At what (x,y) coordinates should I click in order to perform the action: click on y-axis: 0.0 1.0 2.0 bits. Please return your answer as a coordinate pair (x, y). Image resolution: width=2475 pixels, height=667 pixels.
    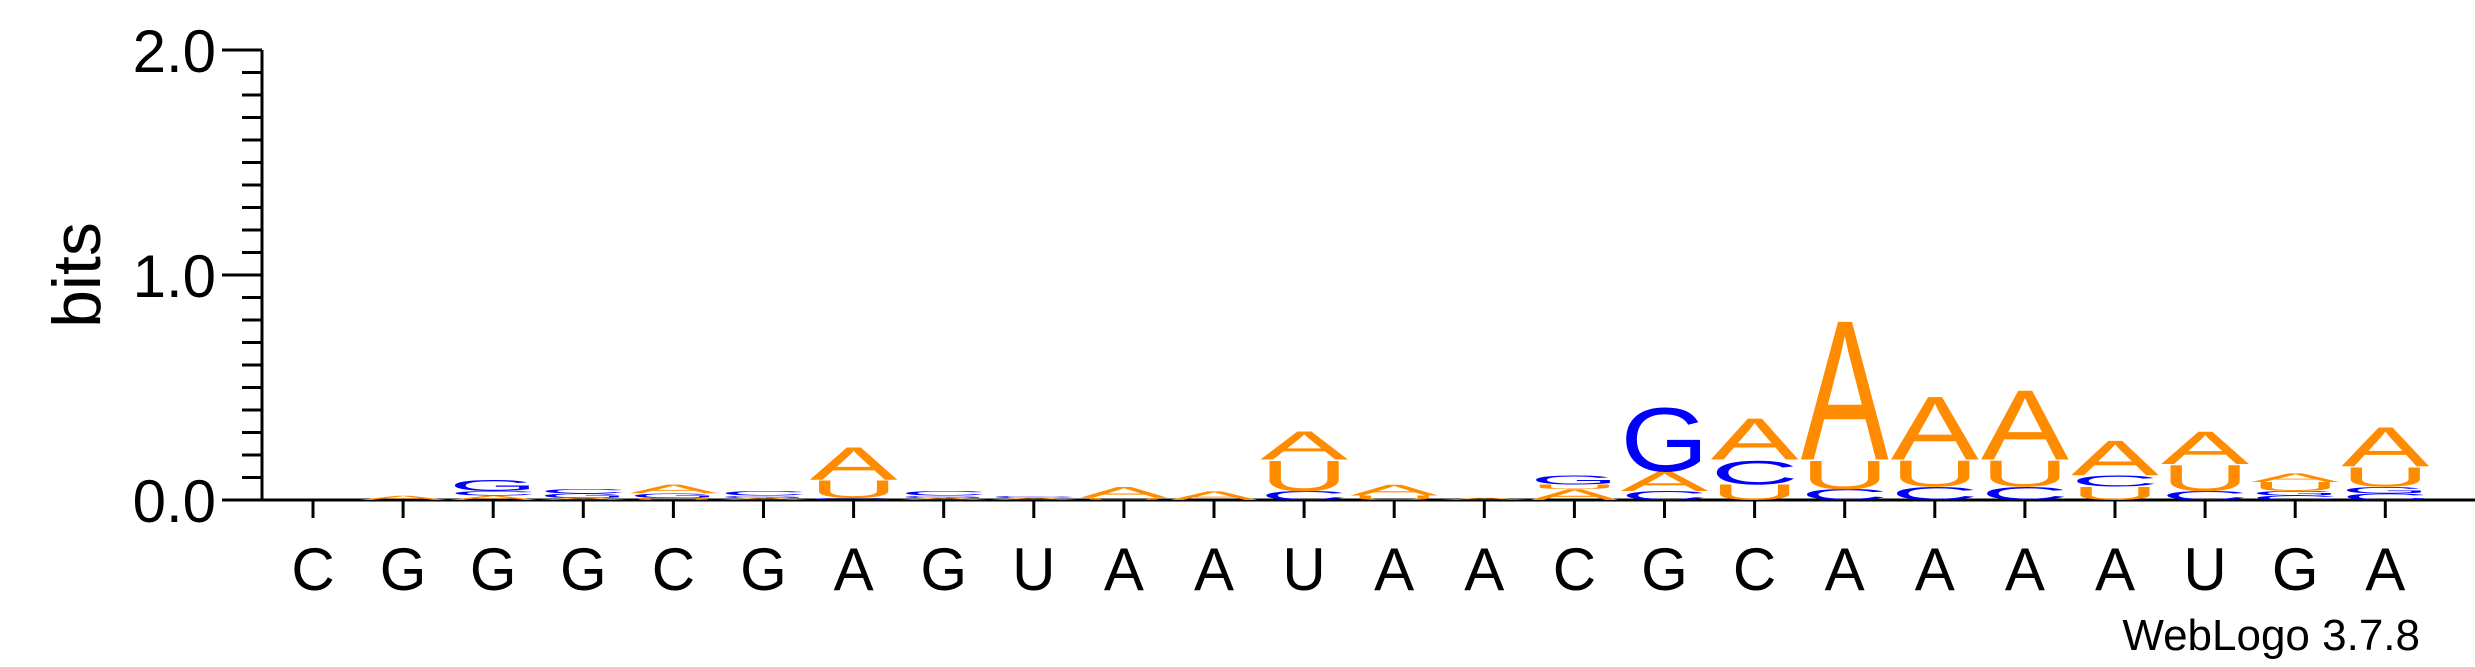
    Looking at the image, I should click on (151, 276).